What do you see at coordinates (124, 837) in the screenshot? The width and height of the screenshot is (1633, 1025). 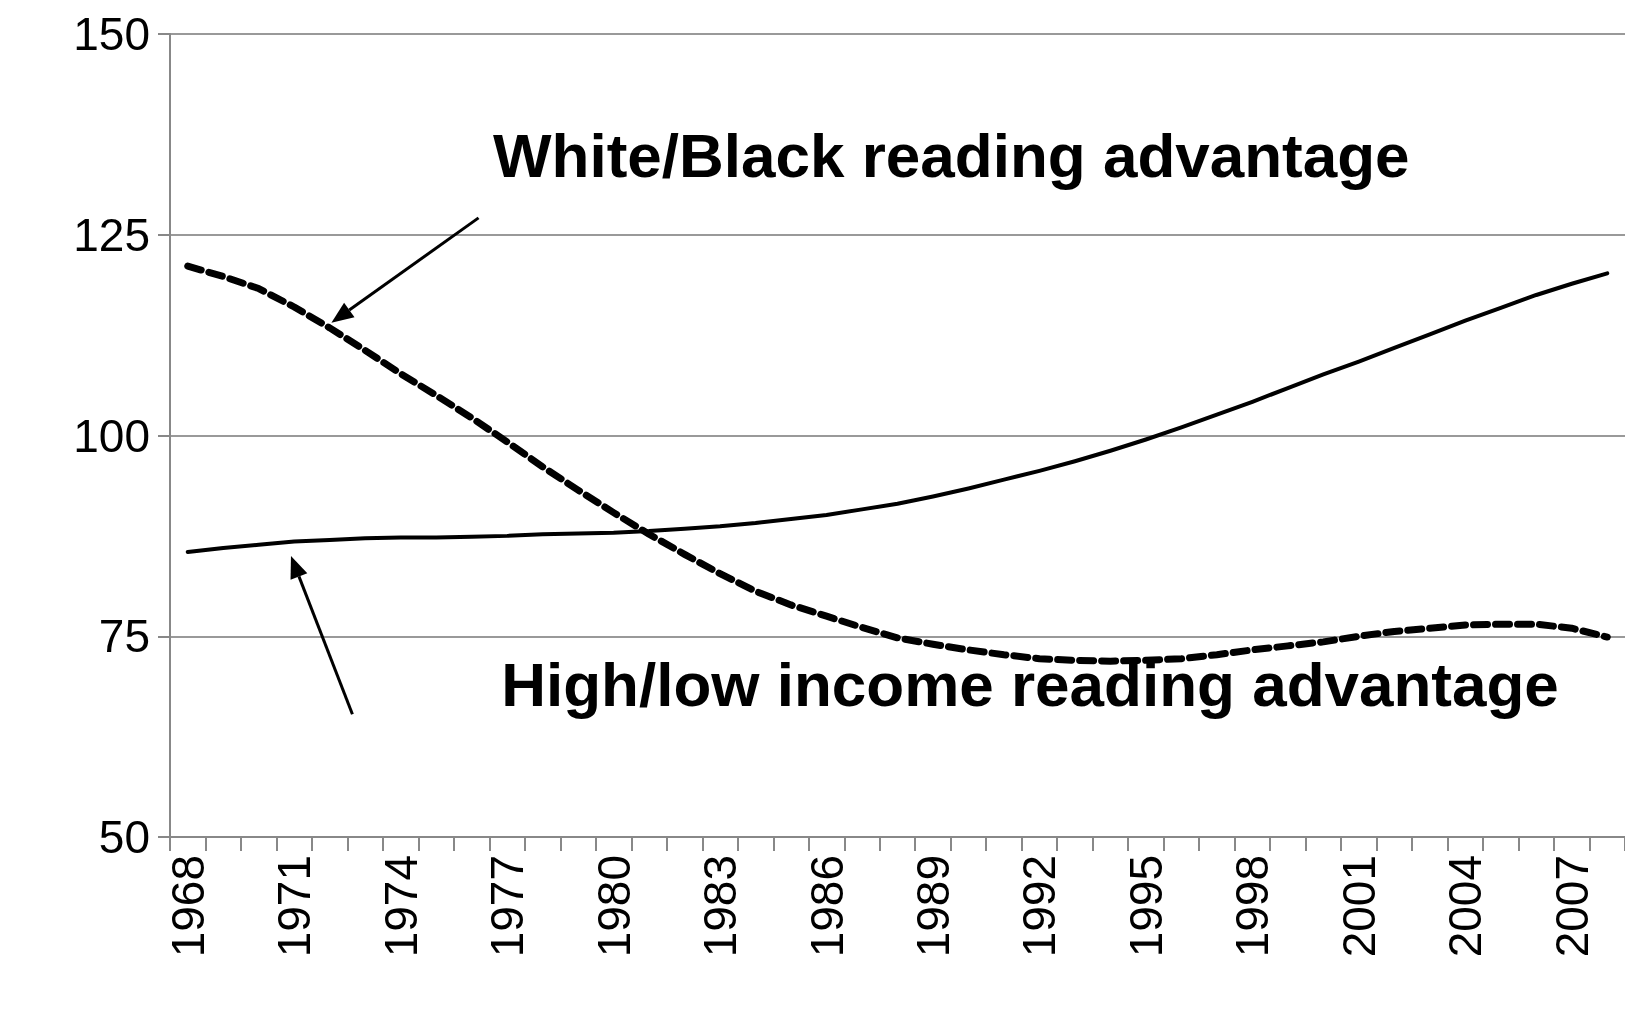 I see `y-tick-label: 50` at bounding box center [124, 837].